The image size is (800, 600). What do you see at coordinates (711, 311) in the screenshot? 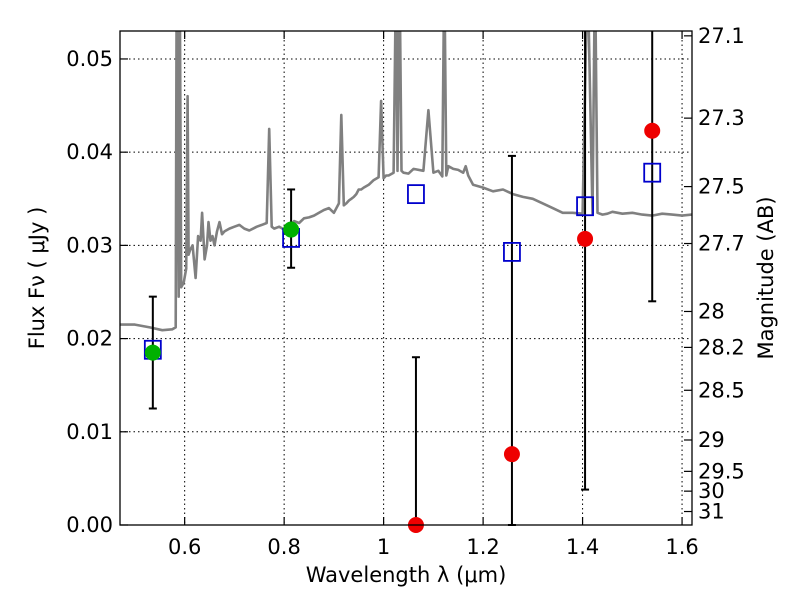
I see `right-tick-label: 28` at bounding box center [711, 311].